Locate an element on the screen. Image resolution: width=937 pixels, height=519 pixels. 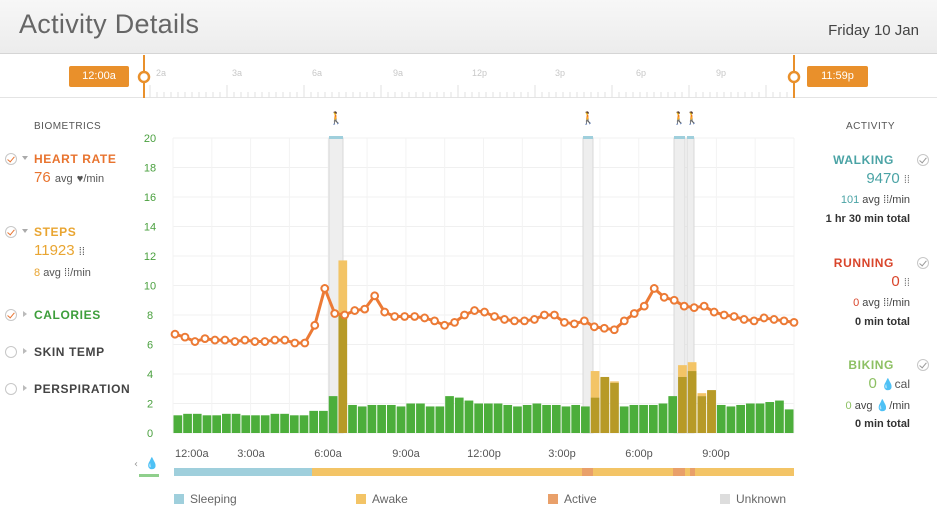
status-active is located at coordinates (587, 472).